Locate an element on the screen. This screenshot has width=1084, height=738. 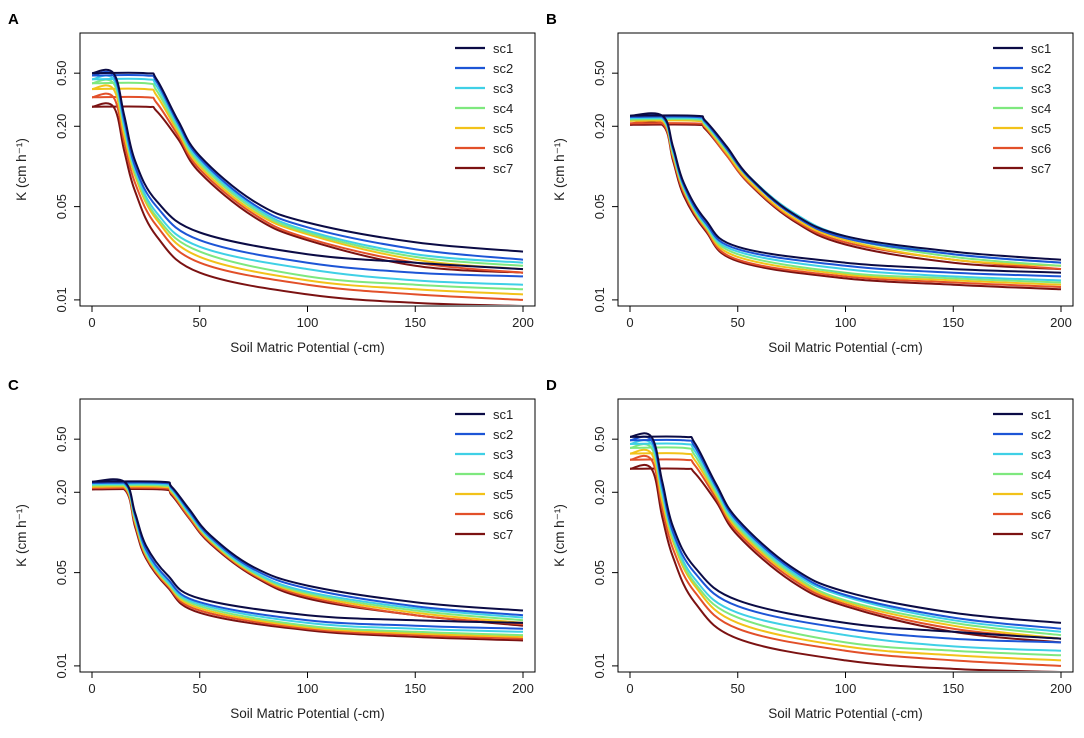
panel-label: C is located at coordinates (13, 385).